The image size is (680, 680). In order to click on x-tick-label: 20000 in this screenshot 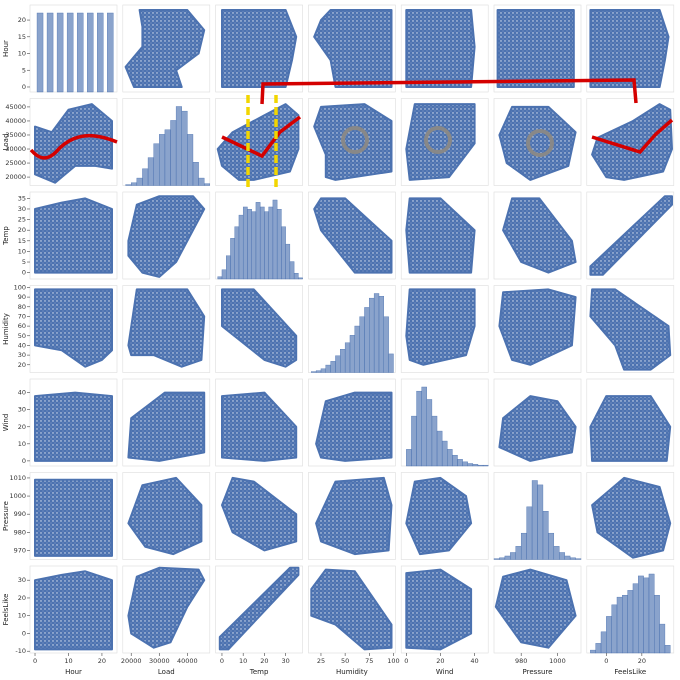, I will do `click(131, 661)`.